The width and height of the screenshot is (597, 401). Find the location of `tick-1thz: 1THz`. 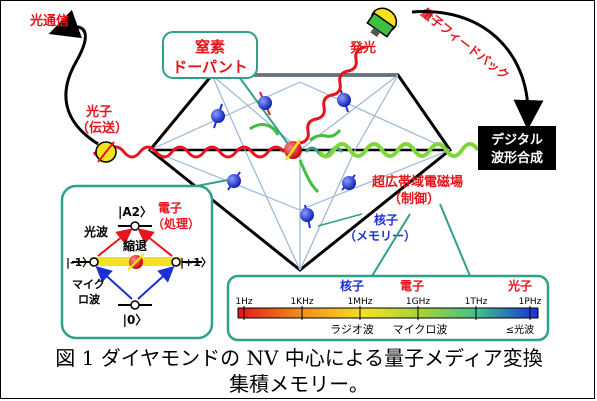

tick-1thz: 1THz is located at coordinates (476, 302).